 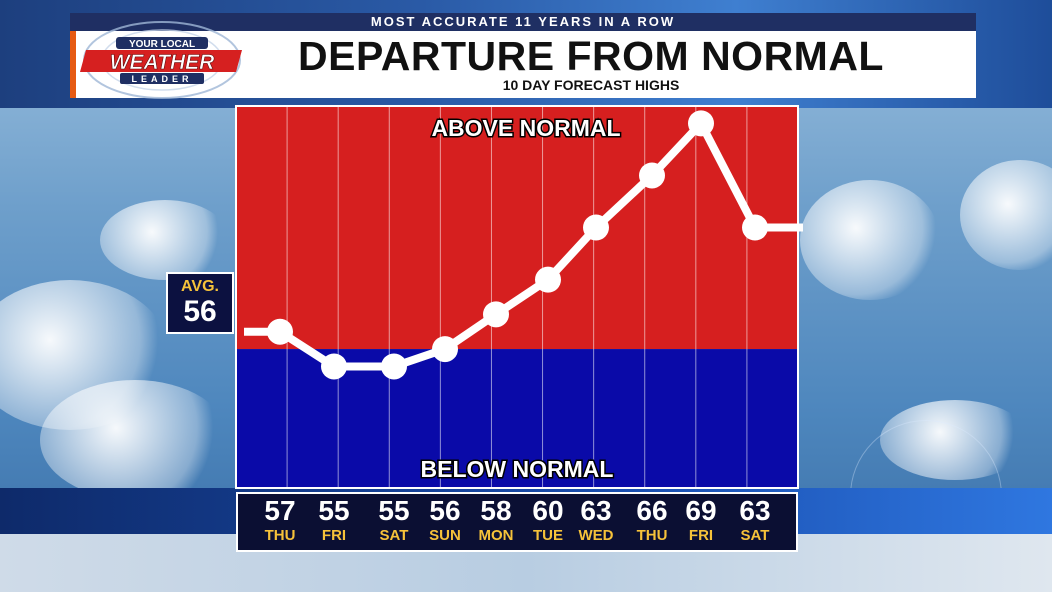 I want to click on page-subtitle: 10 DAY FORECAST HIGHS, so click(x=591, y=85).